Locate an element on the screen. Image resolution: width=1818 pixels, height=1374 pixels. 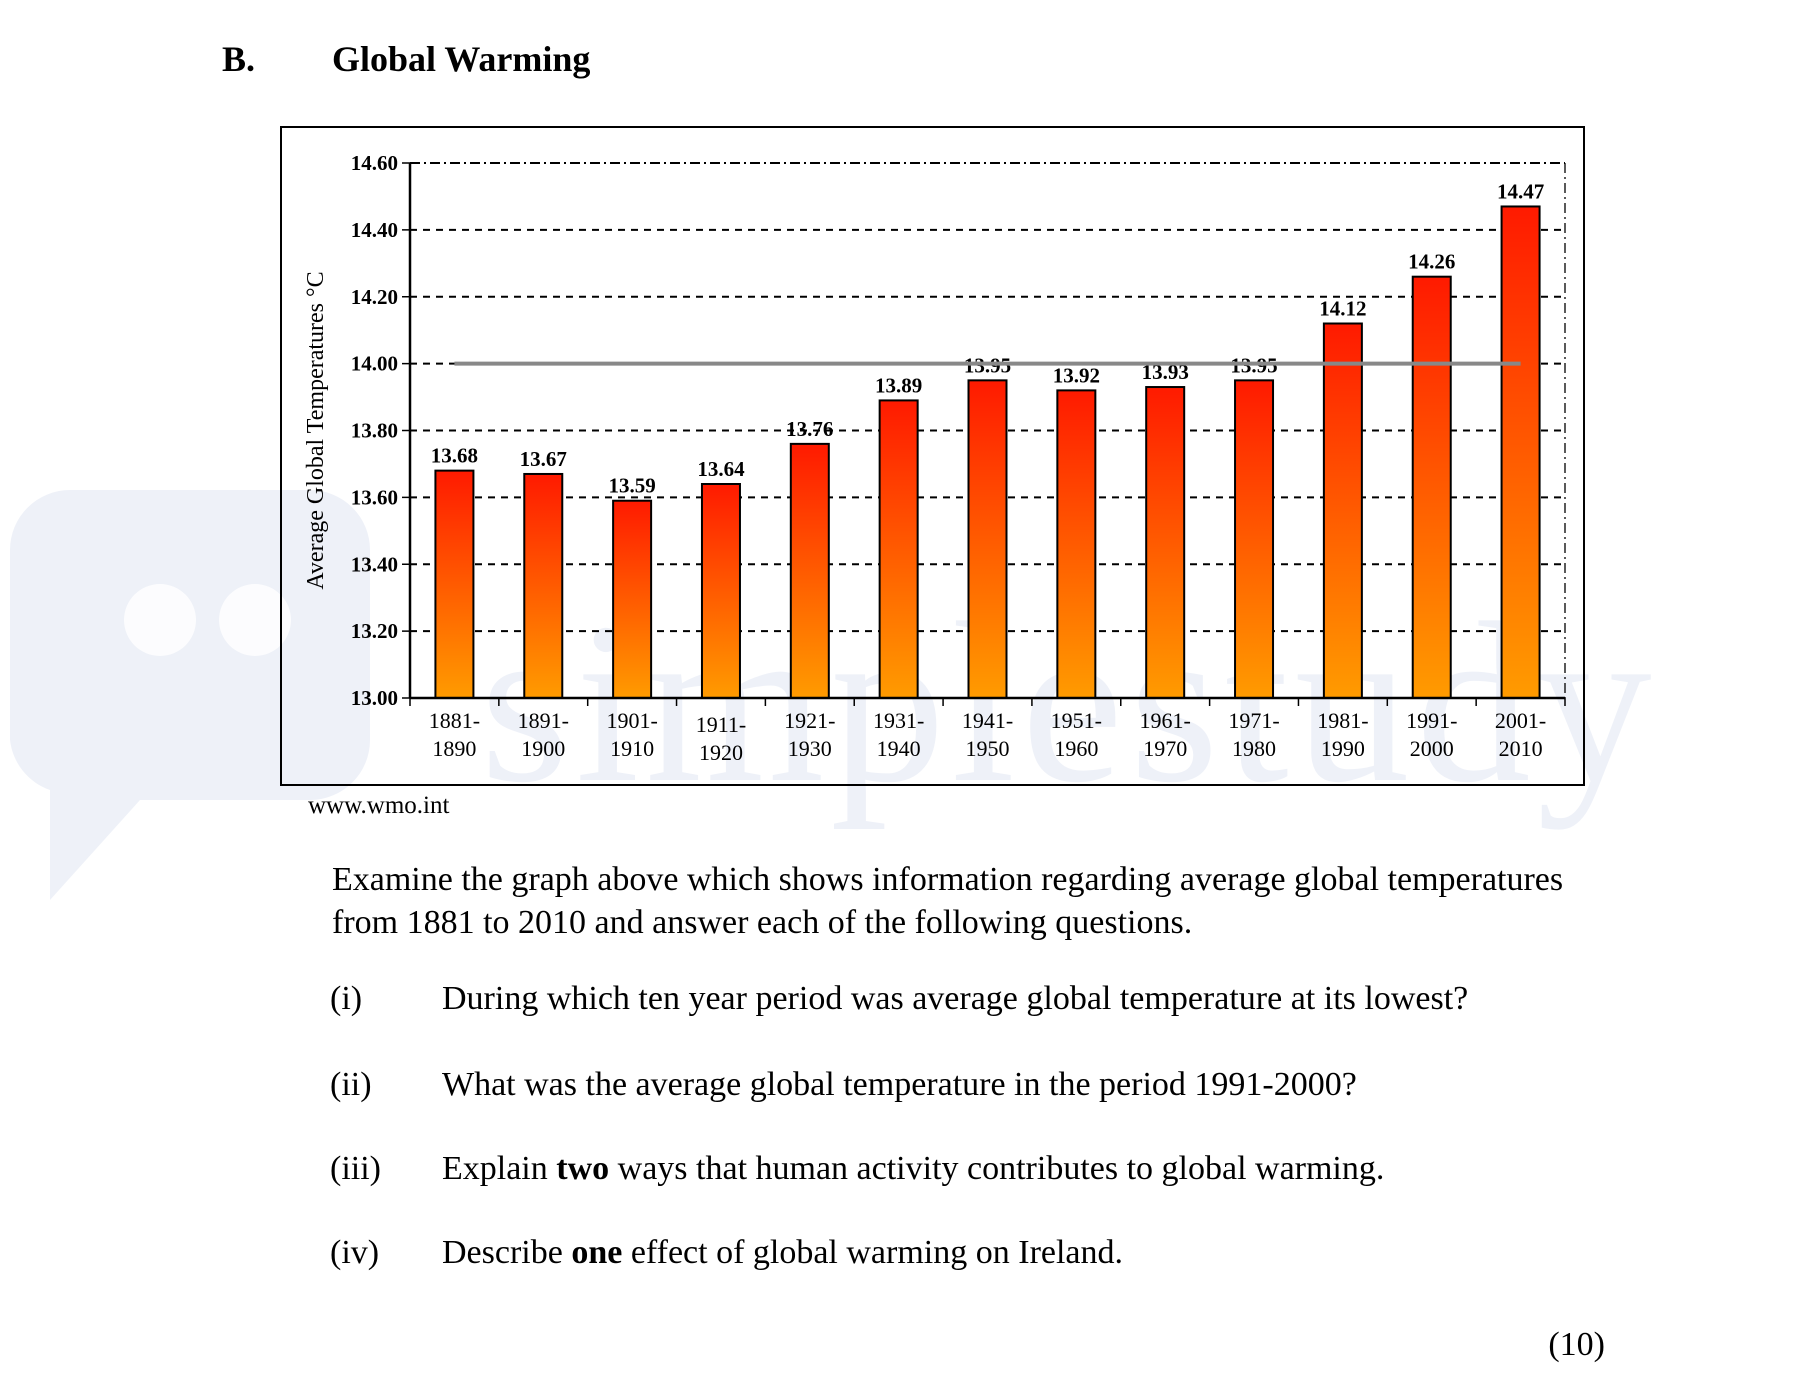
y-tick-label: 13.80 is located at coordinates (374, 431).